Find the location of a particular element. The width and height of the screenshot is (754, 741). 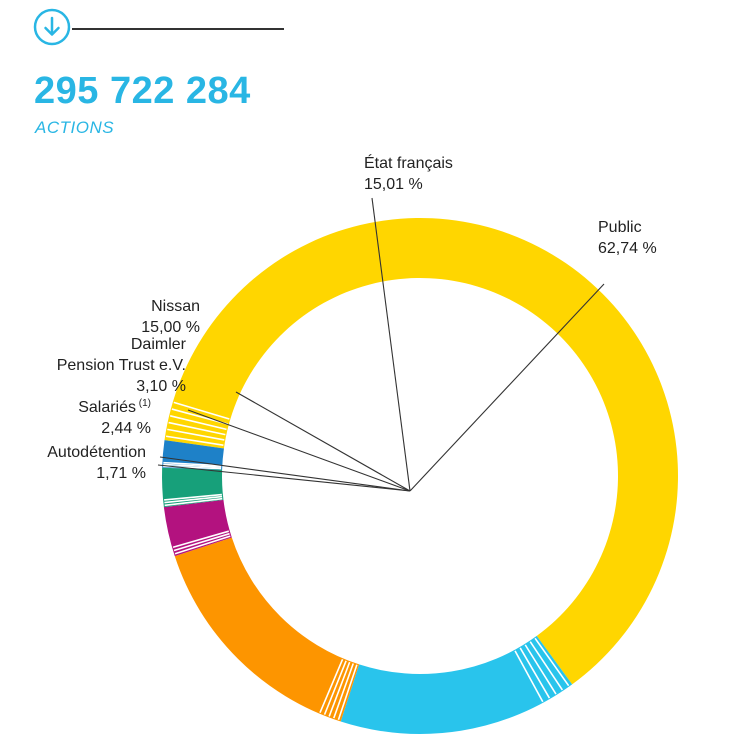

label-public: Public 62,74 % is located at coordinates (627, 238).